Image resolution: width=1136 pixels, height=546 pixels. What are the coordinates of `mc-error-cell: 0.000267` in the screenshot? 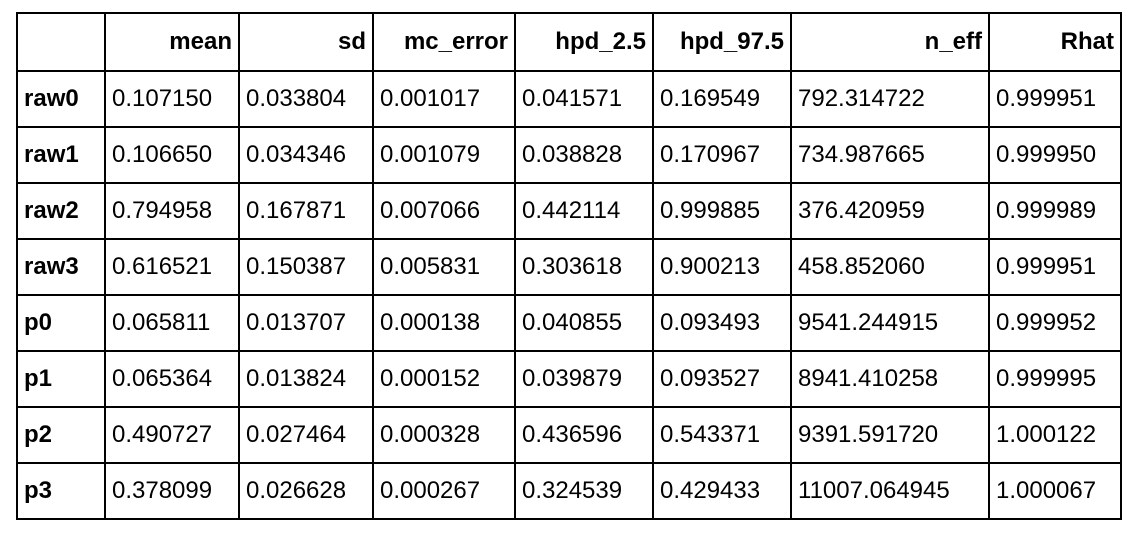 It's located at (444, 491).